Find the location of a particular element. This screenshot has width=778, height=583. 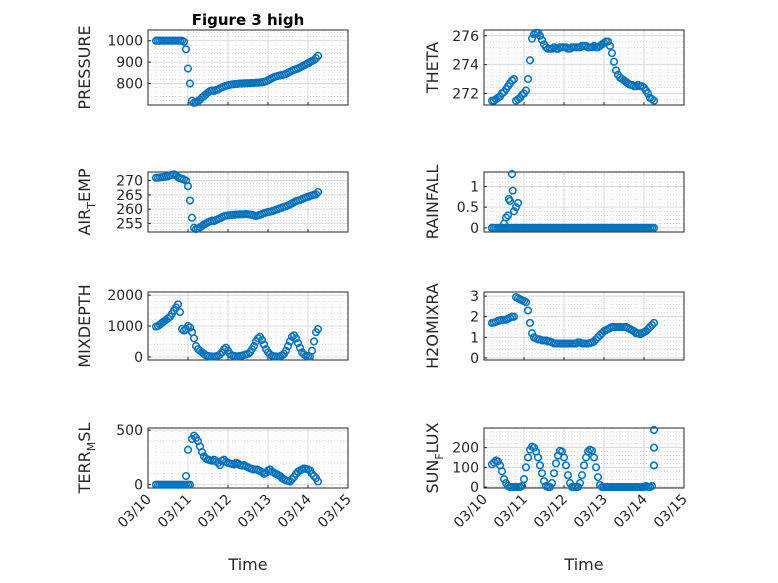

y-tick-label: 100 is located at coordinates (465, 468).